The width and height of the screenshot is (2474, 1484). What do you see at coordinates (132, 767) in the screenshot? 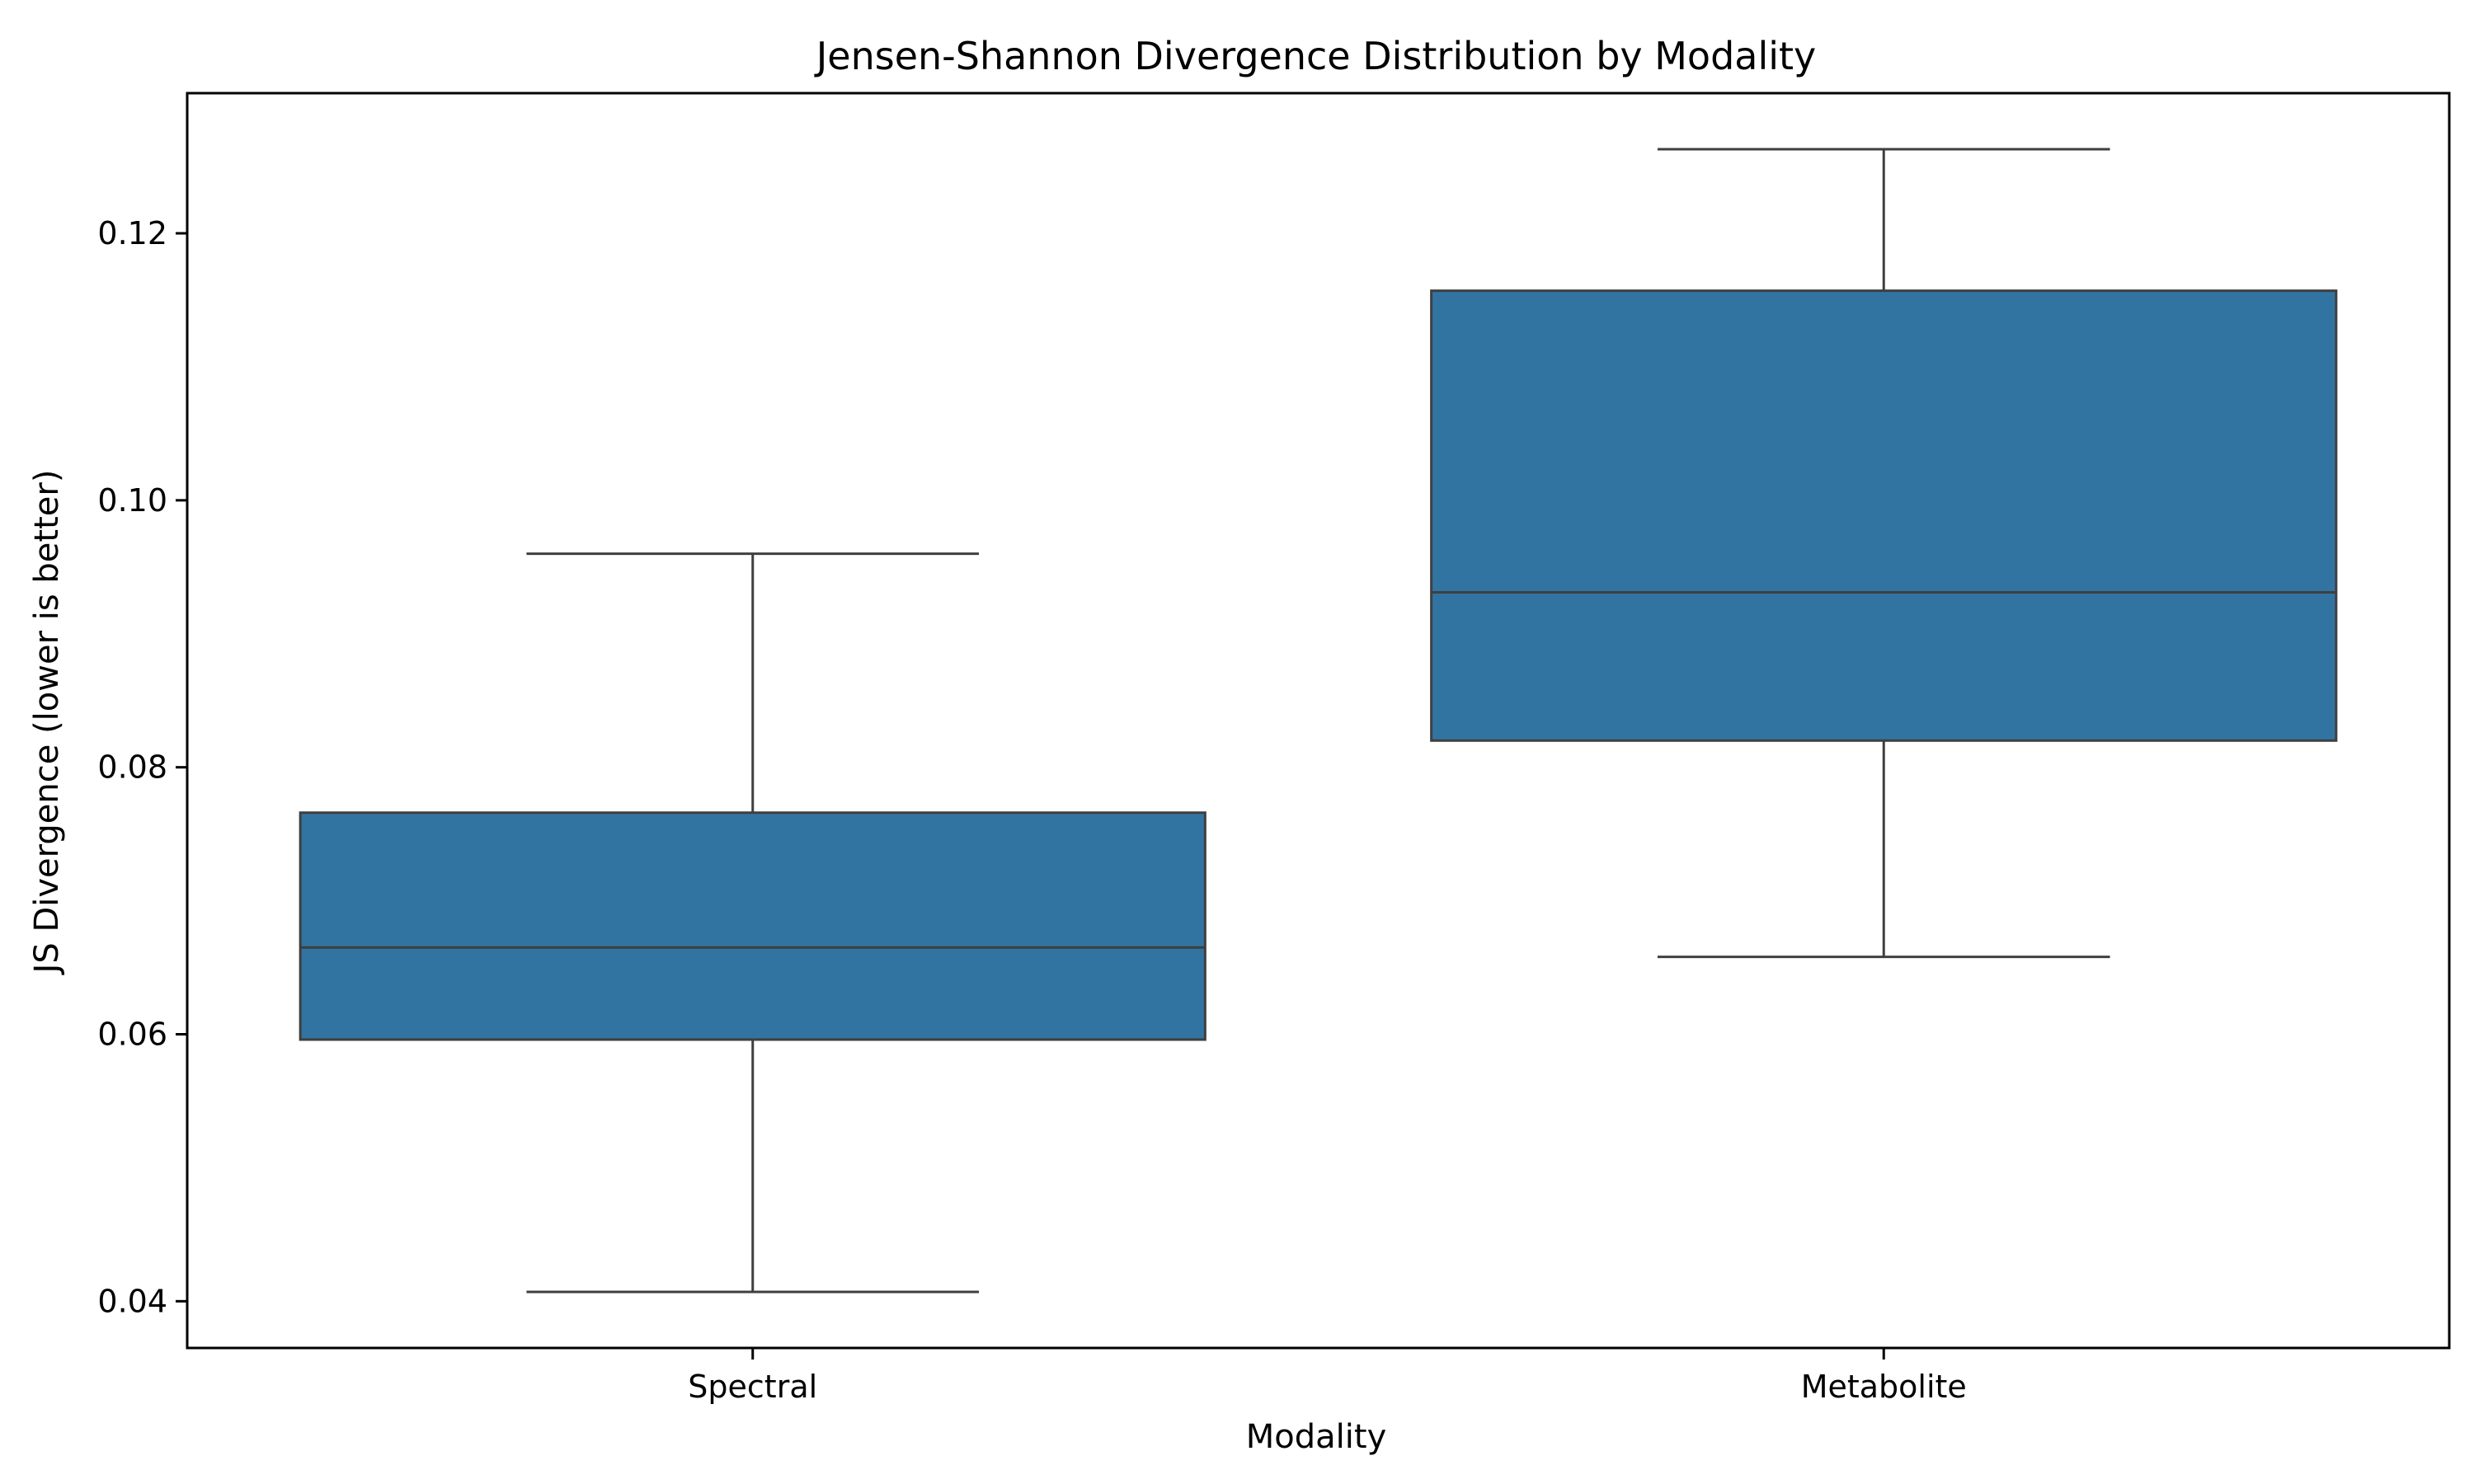
I see `y-tick-label: 0.08` at bounding box center [132, 767].